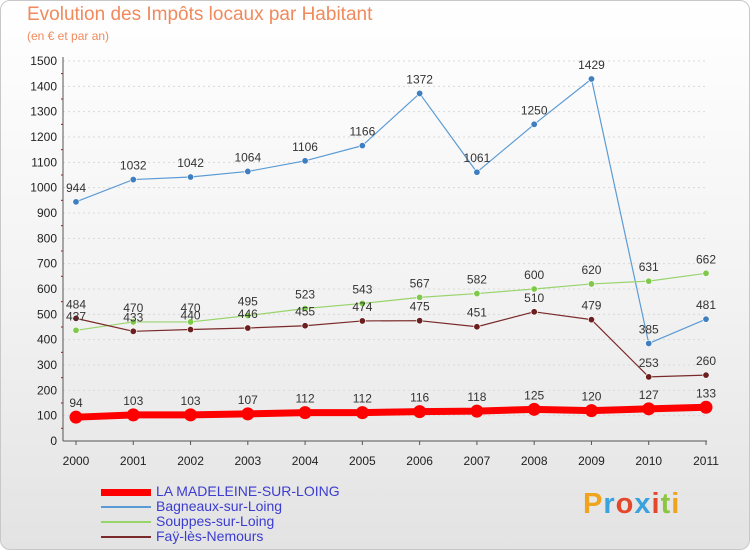  Describe the element at coordinates (591, 270) in the screenshot. I see `data-label-souppes-sur-loing-2009: 620` at that location.